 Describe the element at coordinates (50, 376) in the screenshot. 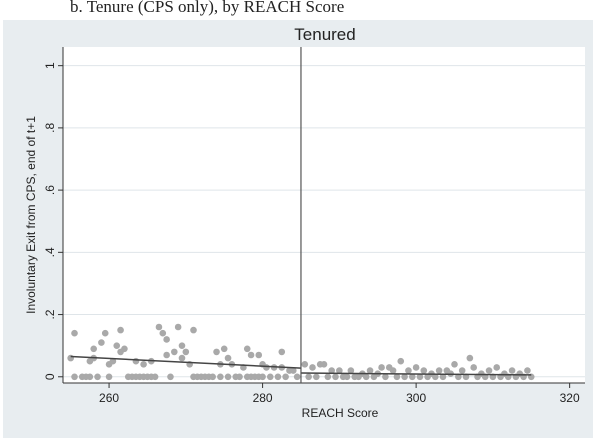

I see `y-tick-label: 0` at that location.